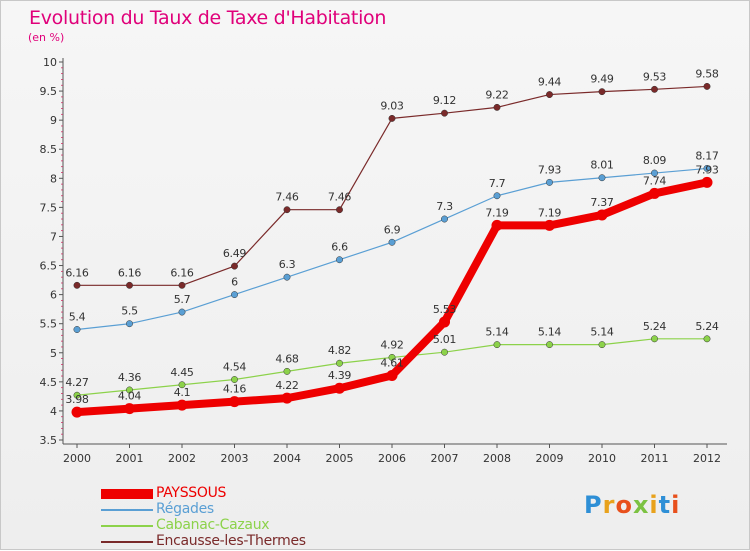  I want to click on data-label: 4.22, so click(286, 385).